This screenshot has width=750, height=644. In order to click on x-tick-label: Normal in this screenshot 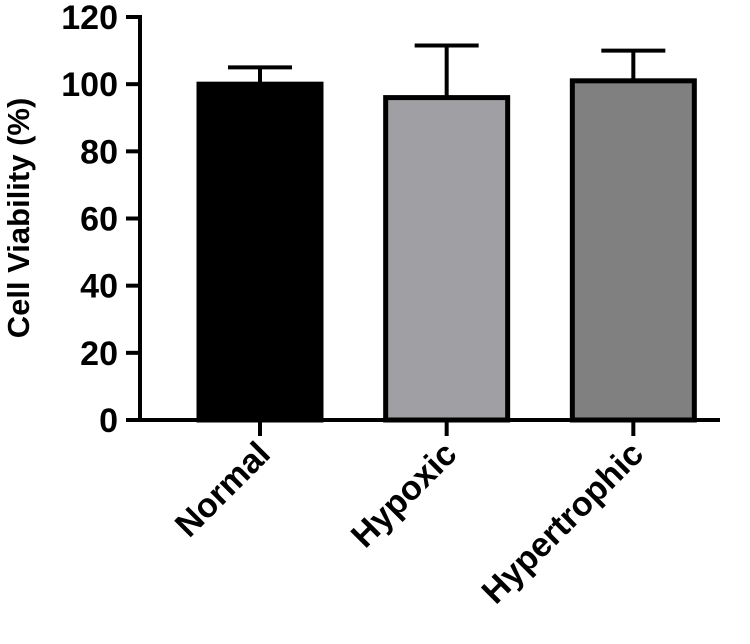, I will do `click(223, 490)`.